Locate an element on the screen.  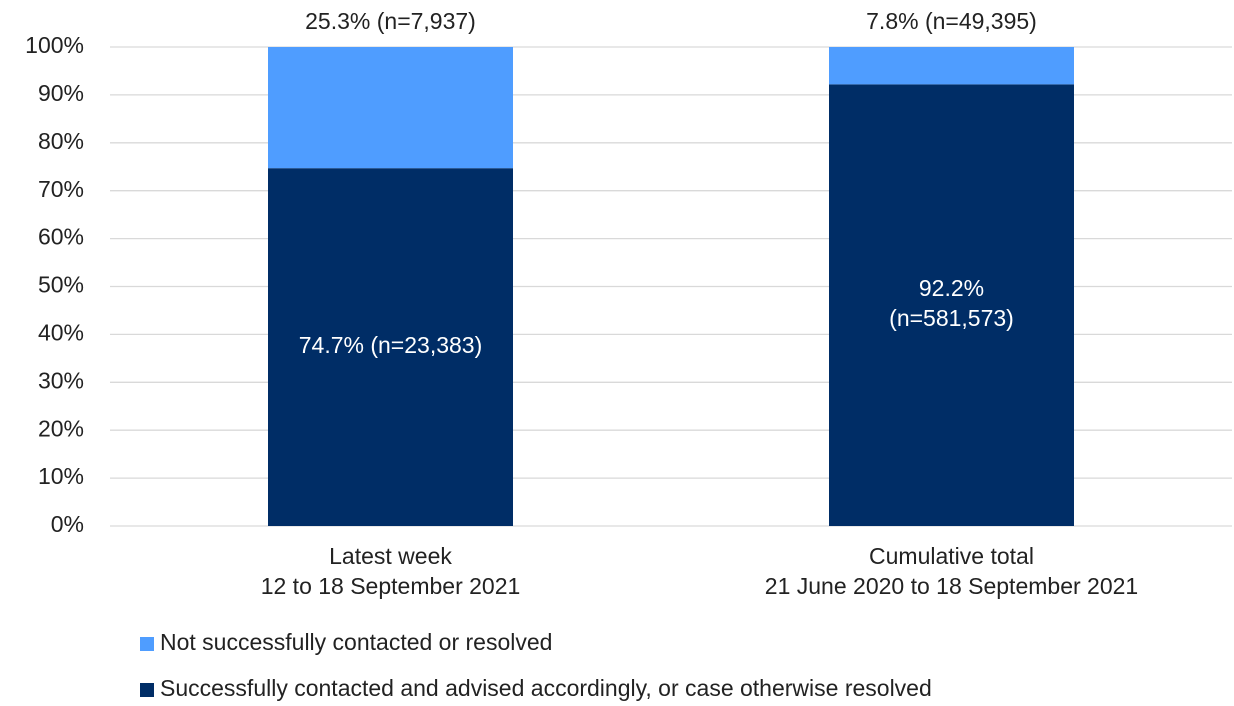
value-label: 74.7% (n=23,383) is located at coordinates (391, 345).